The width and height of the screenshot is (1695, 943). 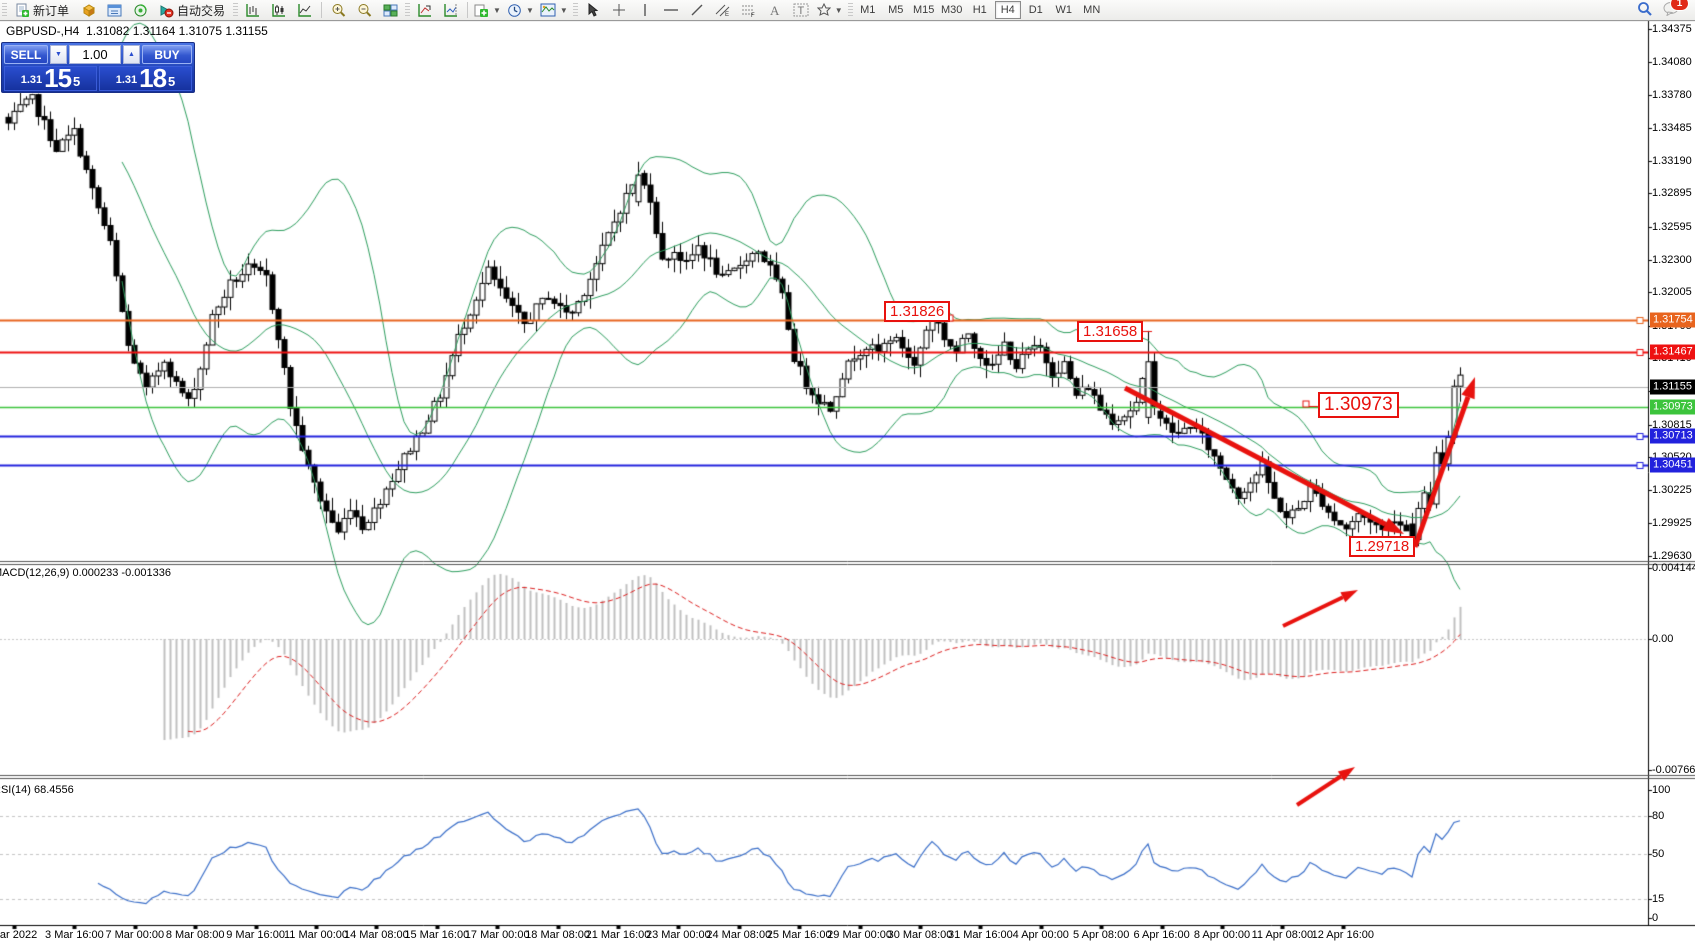 I want to click on price-axis-tick: 1.32300, so click(x=1672, y=259).